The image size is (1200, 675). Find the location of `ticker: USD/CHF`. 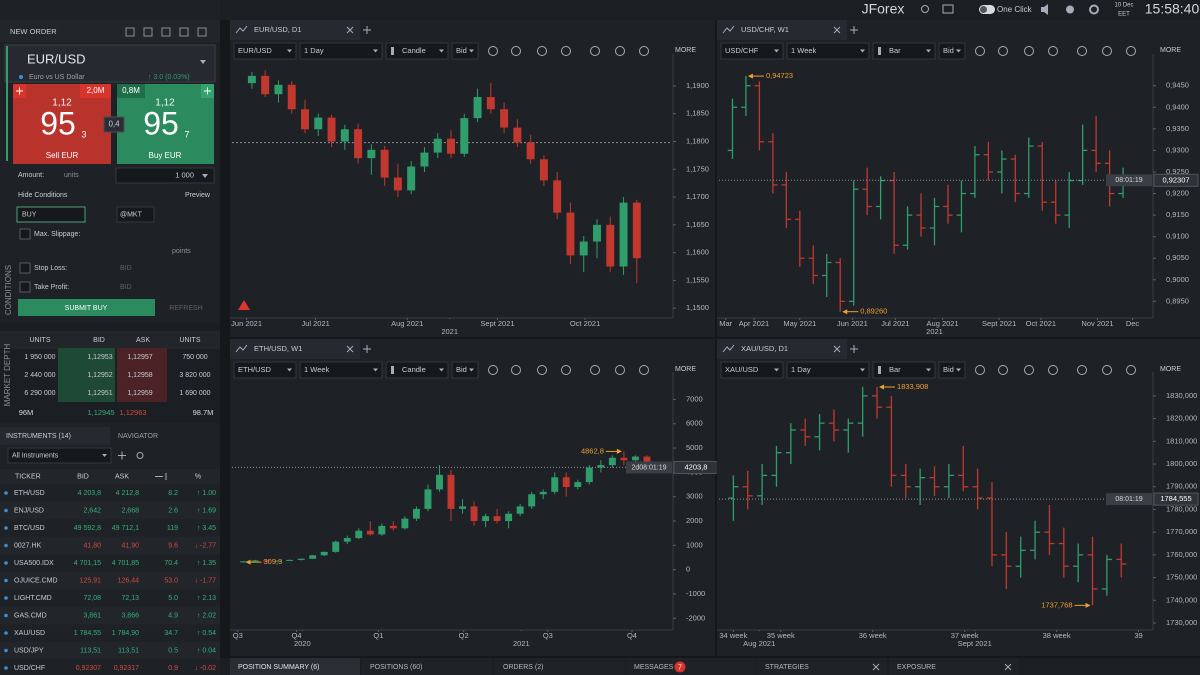

ticker: USD/CHF is located at coordinates (29, 668).